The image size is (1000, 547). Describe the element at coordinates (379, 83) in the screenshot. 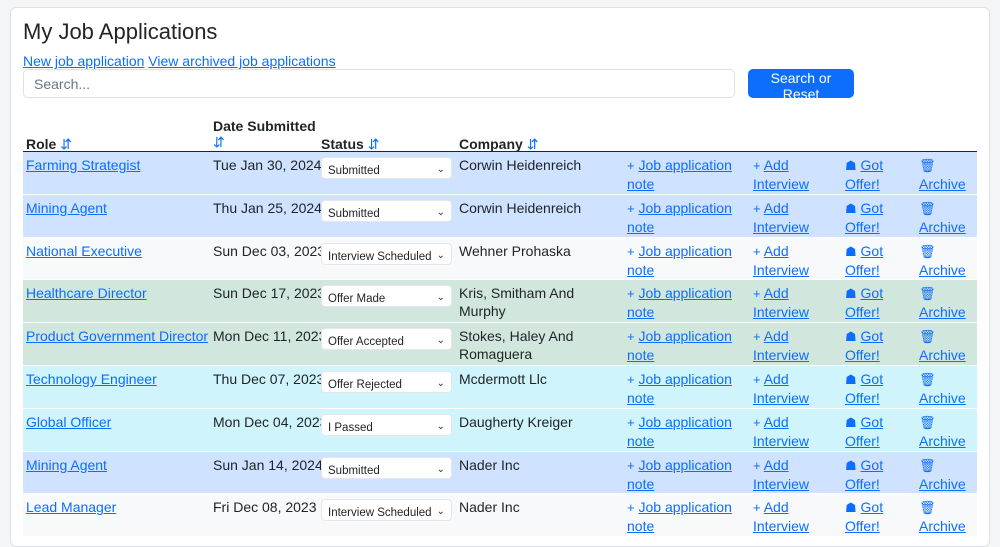

I see `search-input` at that location.